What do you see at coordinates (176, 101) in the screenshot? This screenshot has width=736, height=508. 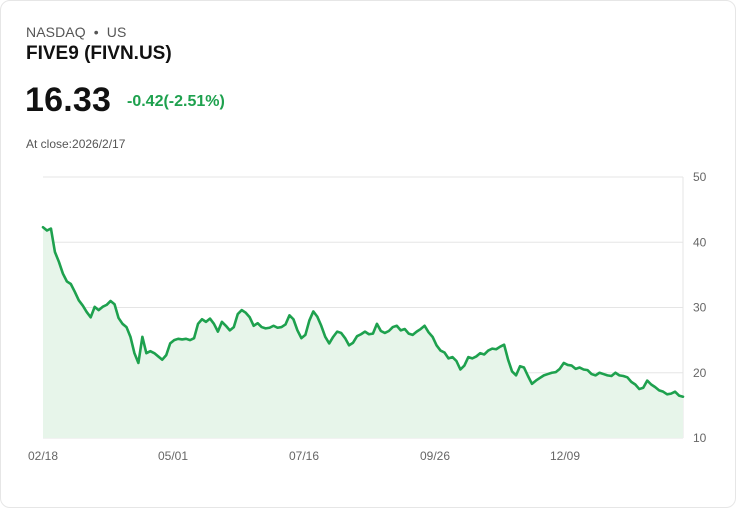 I see `price-change: -0.42(-2.51%)` at bounding box center [176, 101].